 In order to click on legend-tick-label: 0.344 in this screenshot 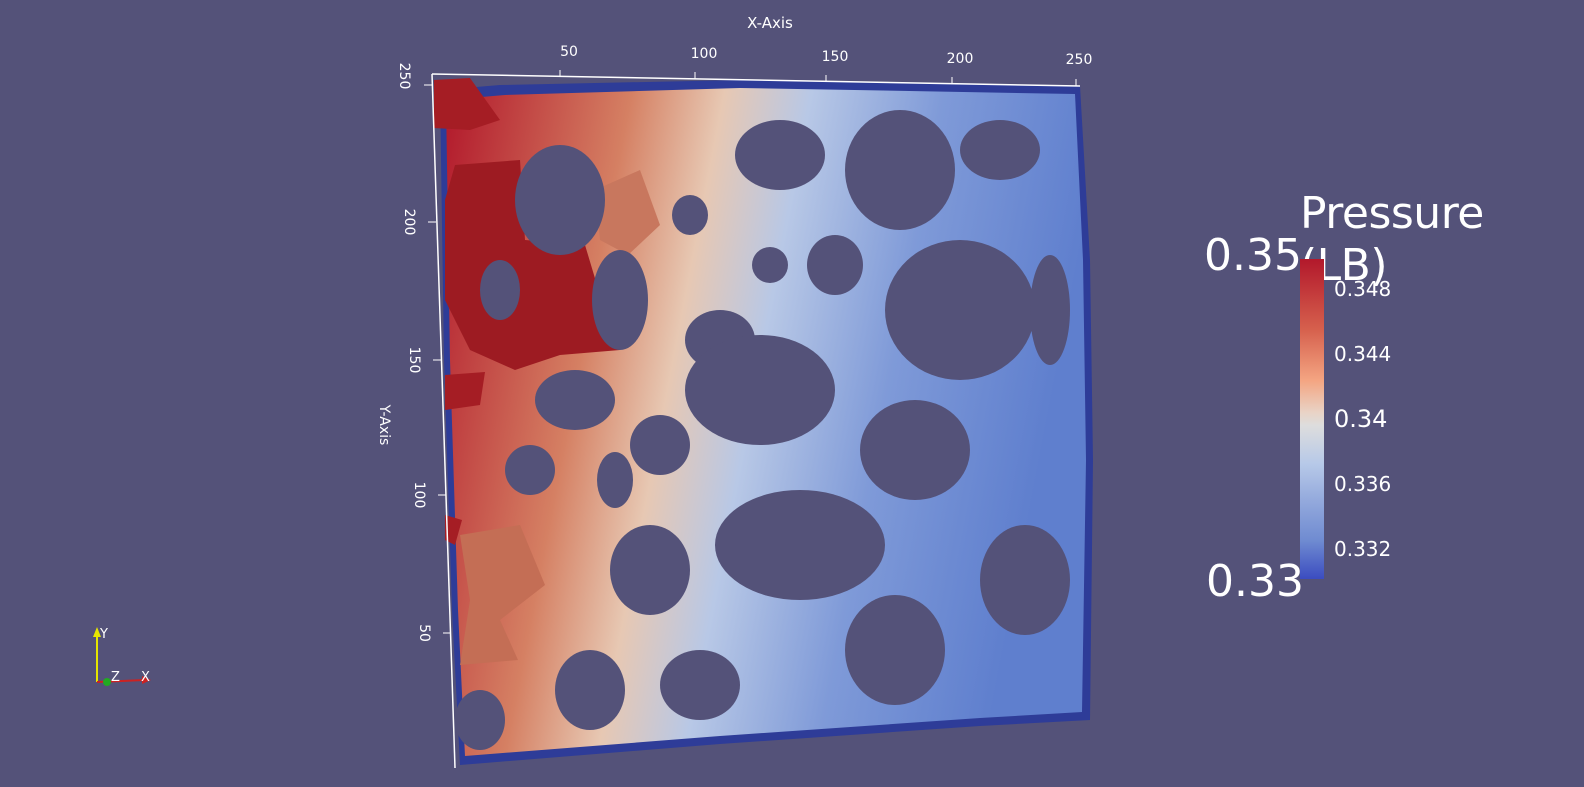, I will do `click(1363, 354)`.